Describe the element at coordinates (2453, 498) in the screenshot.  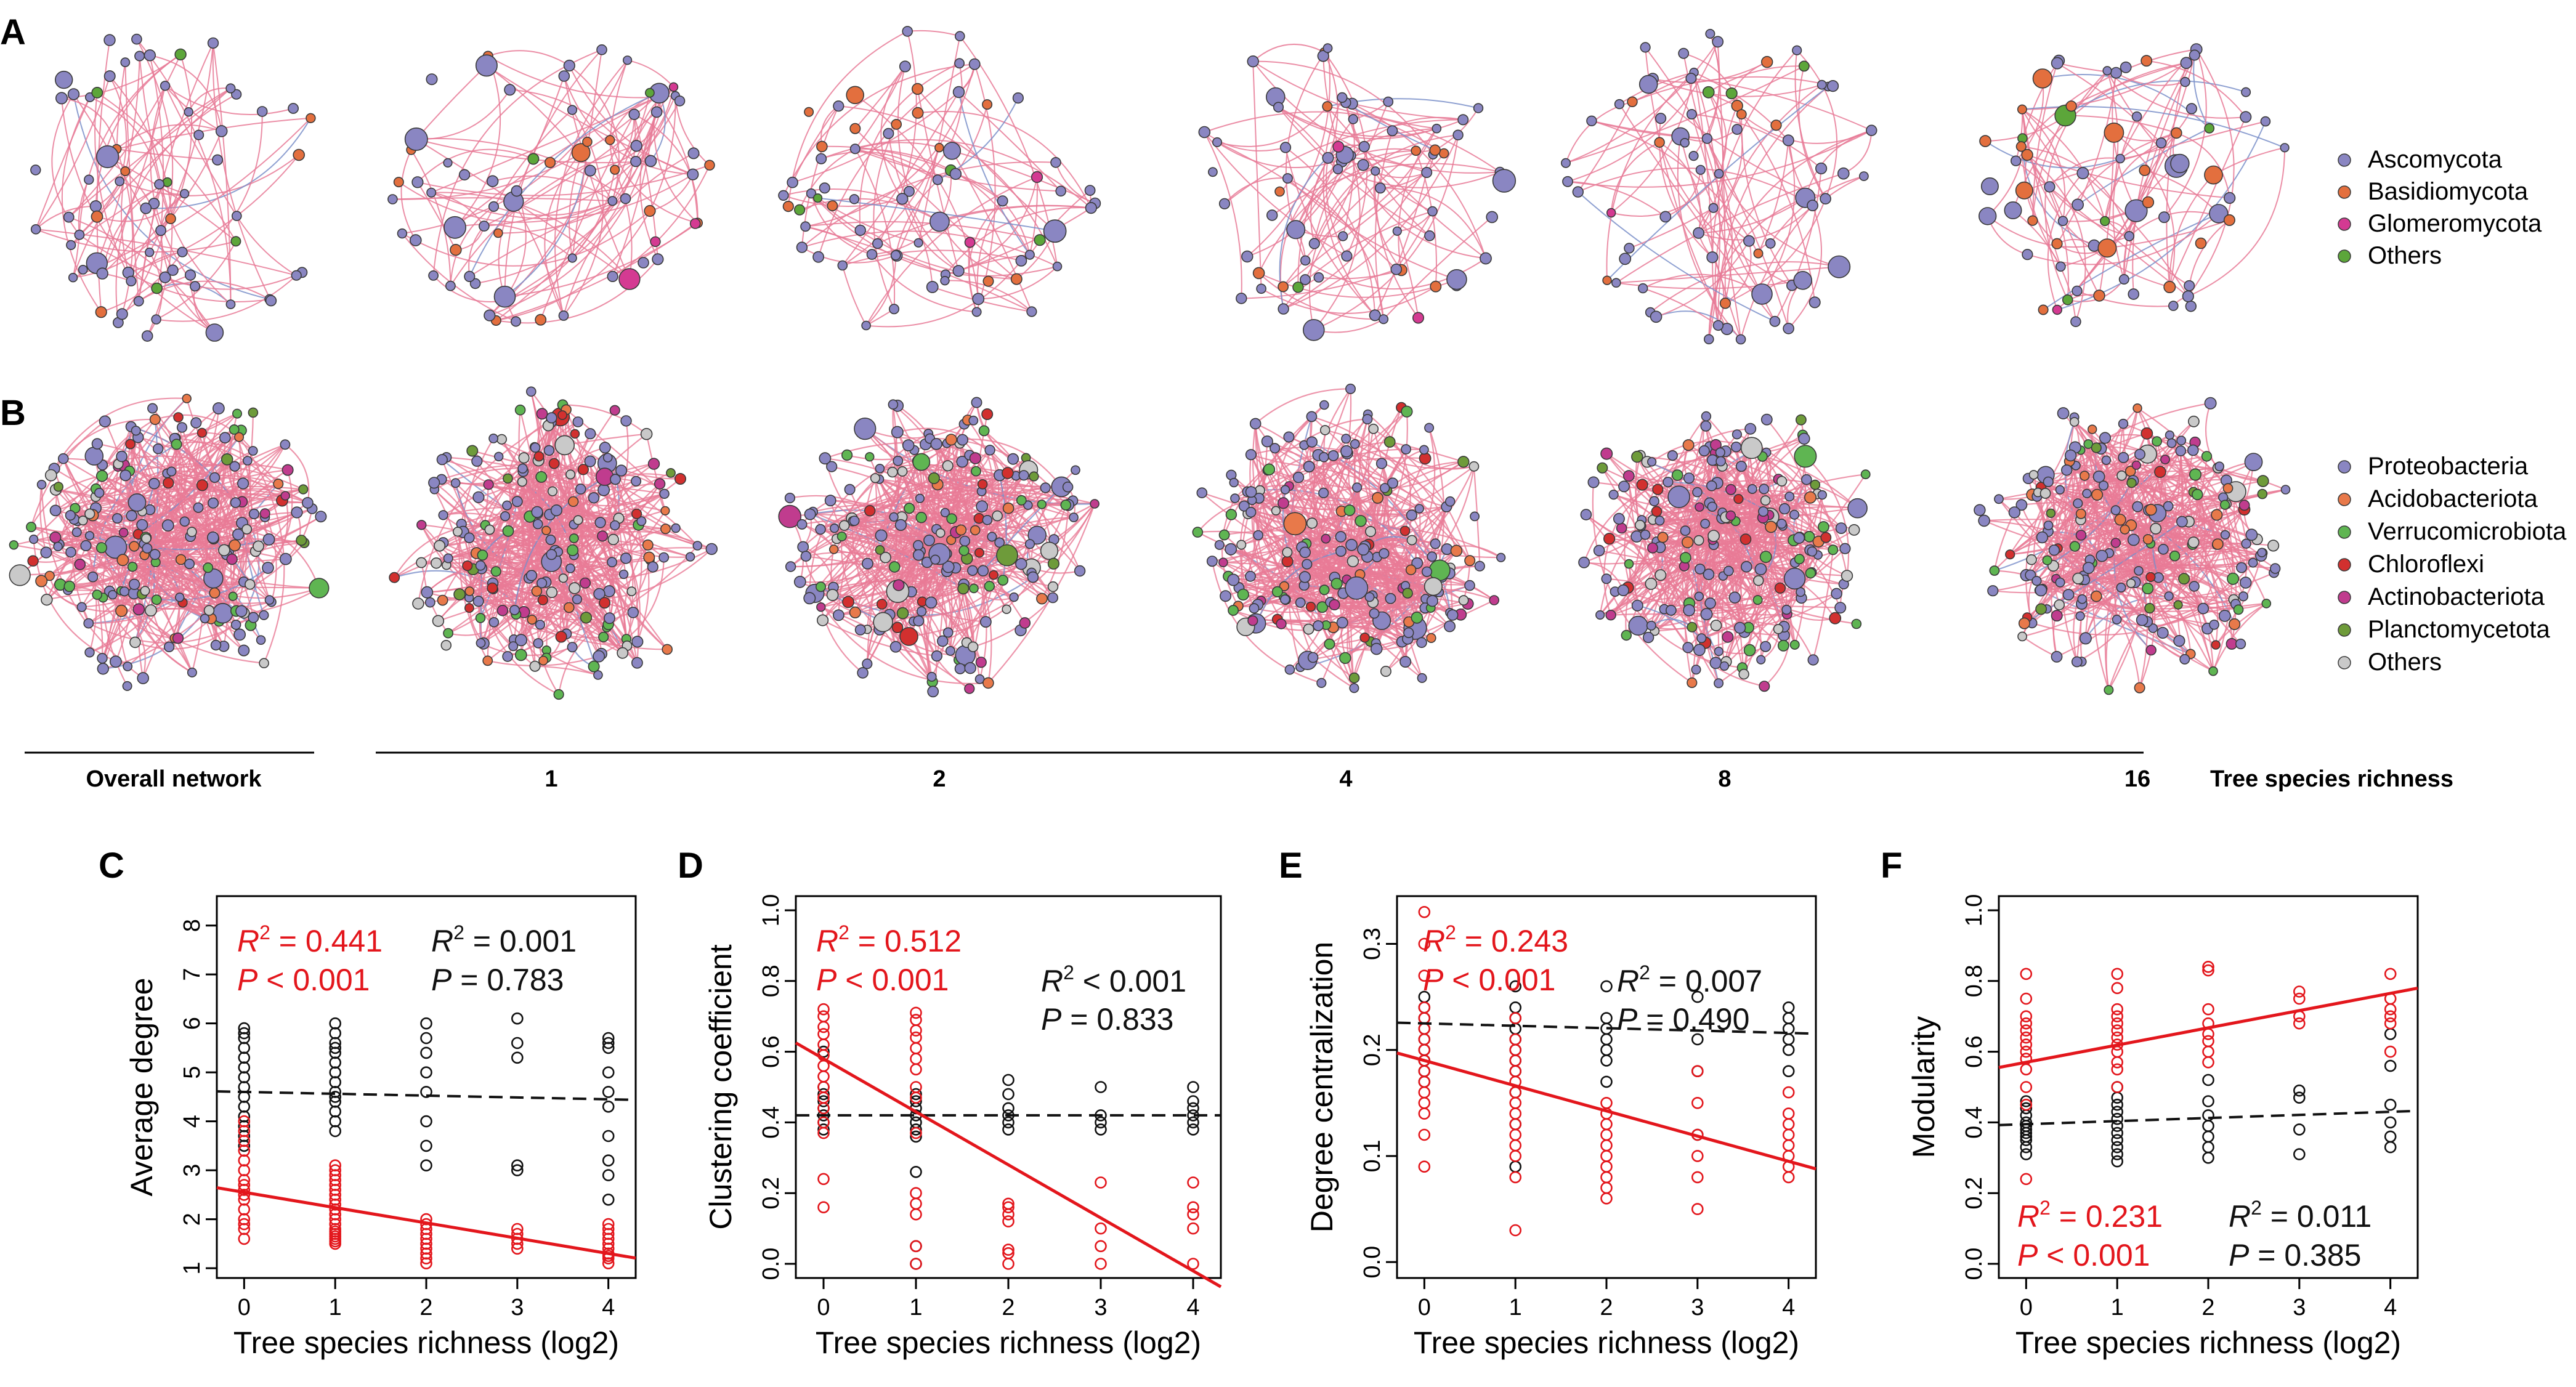
I see `bacterial-legend-label: Acidobacteriota` at that location.